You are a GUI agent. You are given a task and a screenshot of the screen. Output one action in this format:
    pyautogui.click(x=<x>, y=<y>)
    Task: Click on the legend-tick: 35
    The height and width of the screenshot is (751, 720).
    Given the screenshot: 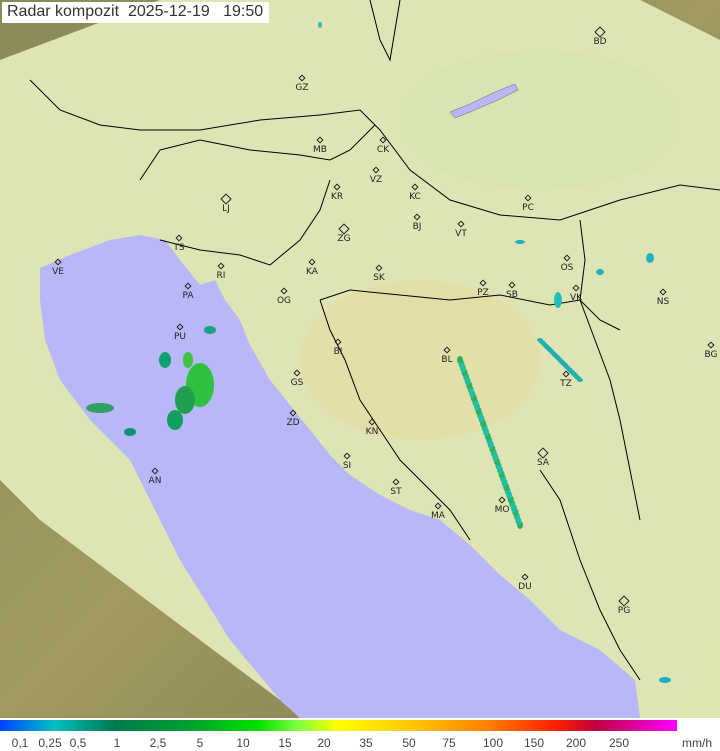 What is the action you would take?
    pyautogui.click(x=366, y=743)
    